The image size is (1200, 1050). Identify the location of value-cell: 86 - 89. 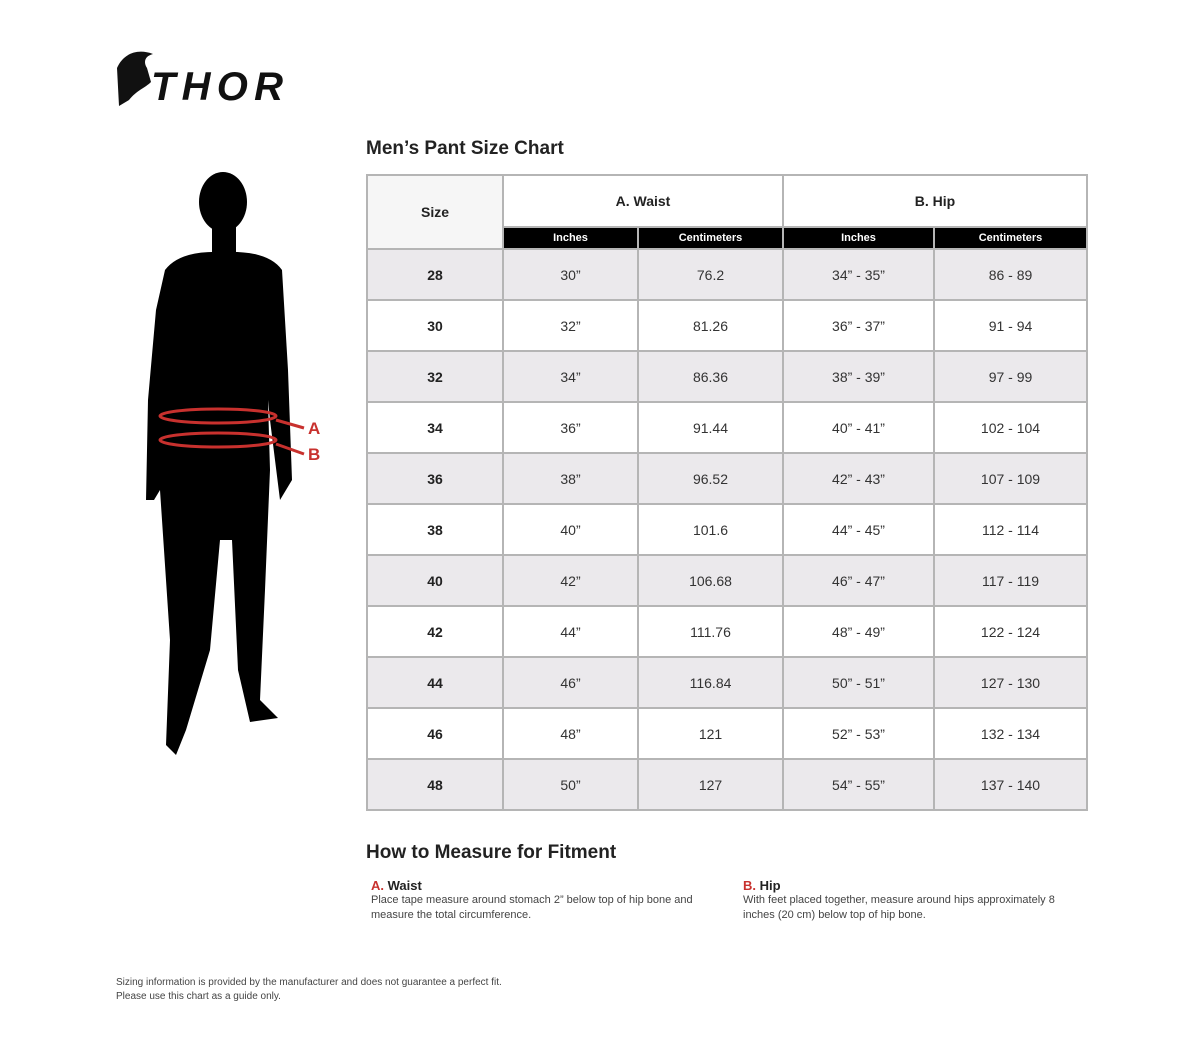
(1010, 274).